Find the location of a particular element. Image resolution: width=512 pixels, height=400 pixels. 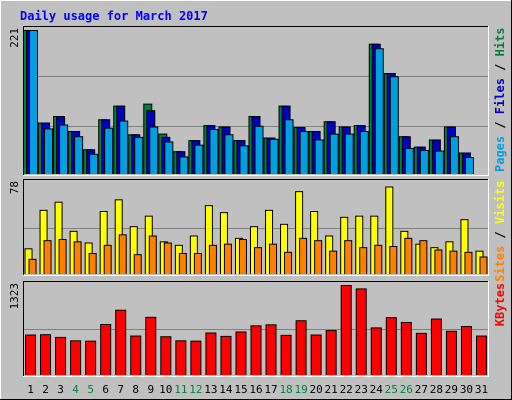

x-tick-label-day-23: 23 is located at coordinates (361, 389).